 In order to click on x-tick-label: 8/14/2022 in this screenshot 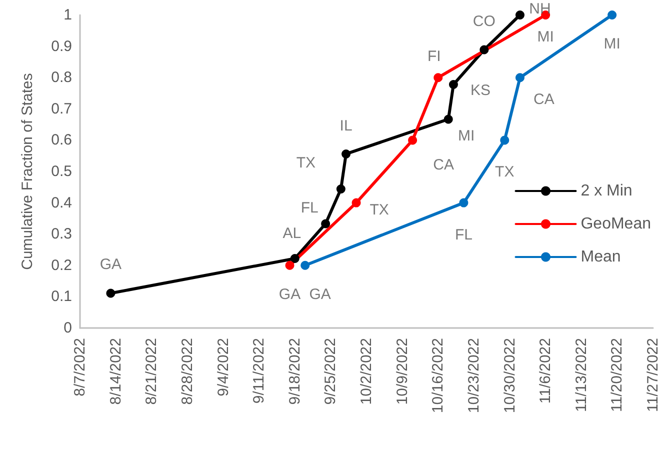, I will do `click(115, 371)`.